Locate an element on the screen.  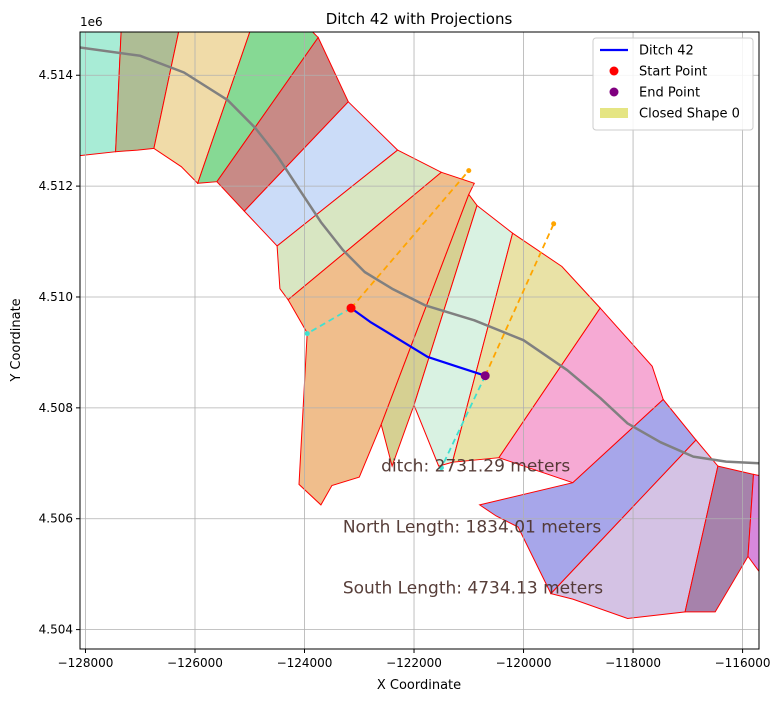
x-tick-label-2: −124000 is located at coordinates (305, 663).